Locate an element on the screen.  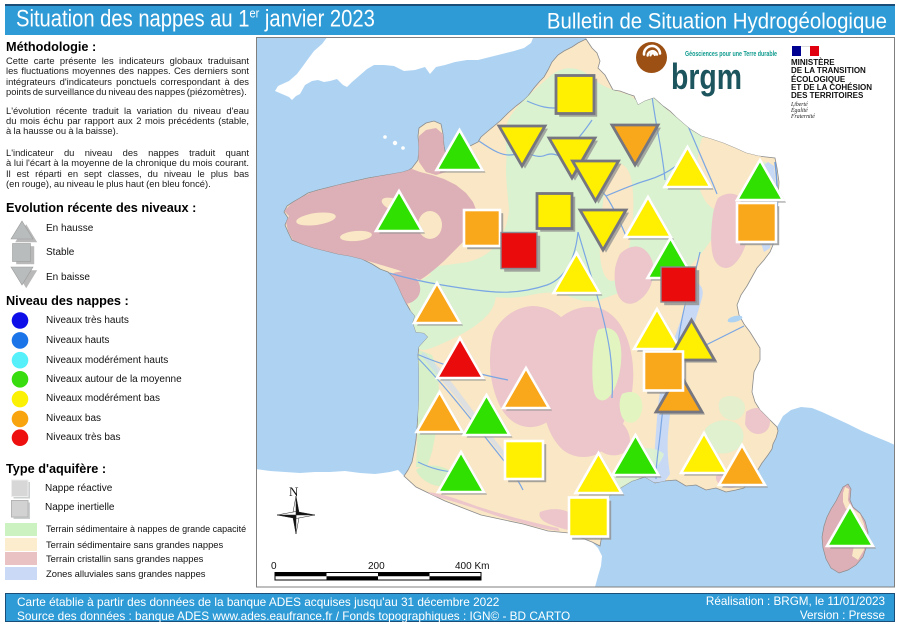
svg-text: N is located at coordinates (294, 491).